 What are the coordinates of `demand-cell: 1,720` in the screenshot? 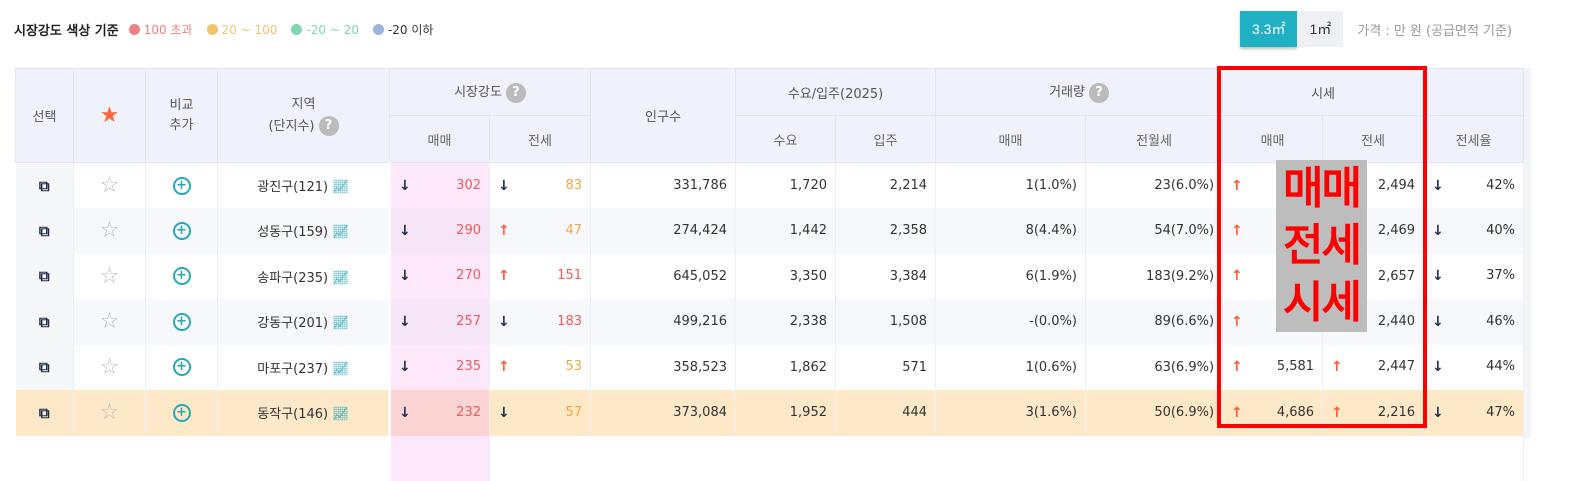 It's located at (786, 186).